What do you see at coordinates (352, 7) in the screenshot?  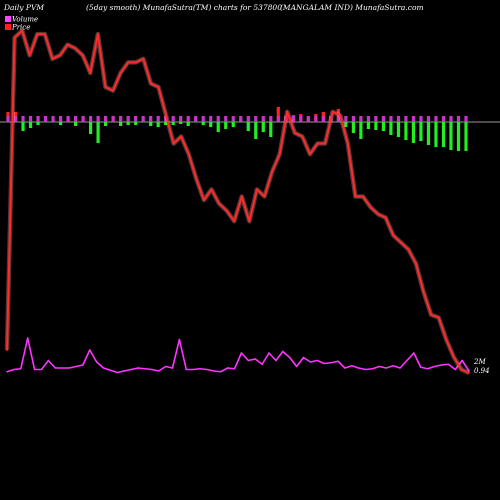 I see `header-center-right: (MANGALAM IND) MunafaSutra.com` at bounding box center [352, 7].